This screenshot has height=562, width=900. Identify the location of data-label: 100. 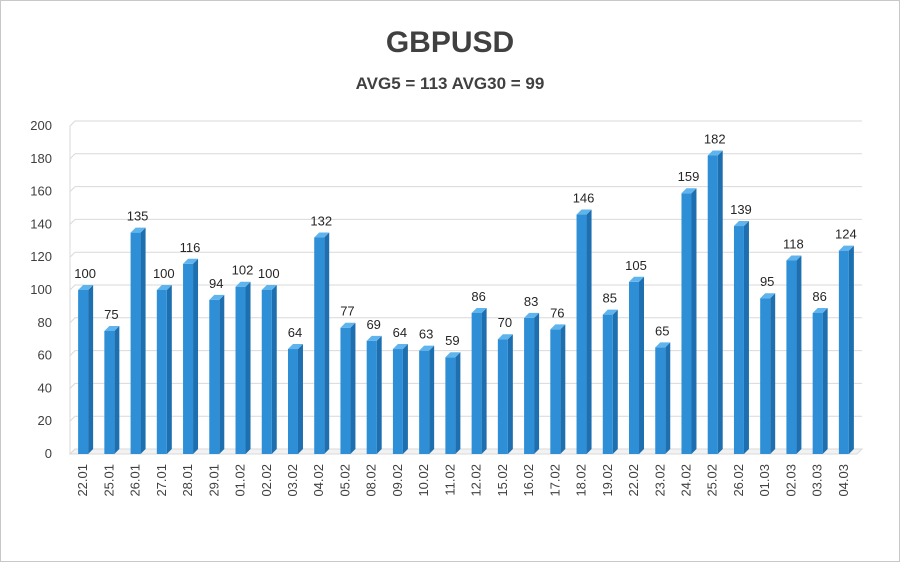
(85, 273).